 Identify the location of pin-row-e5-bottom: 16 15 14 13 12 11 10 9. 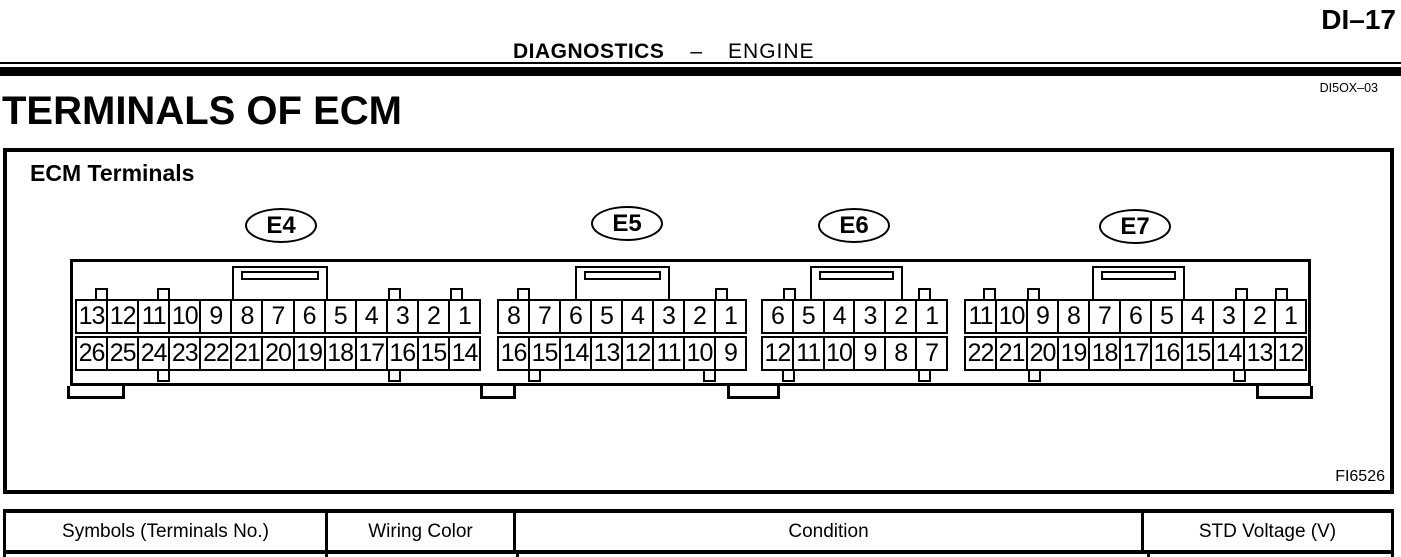
(622, 353).